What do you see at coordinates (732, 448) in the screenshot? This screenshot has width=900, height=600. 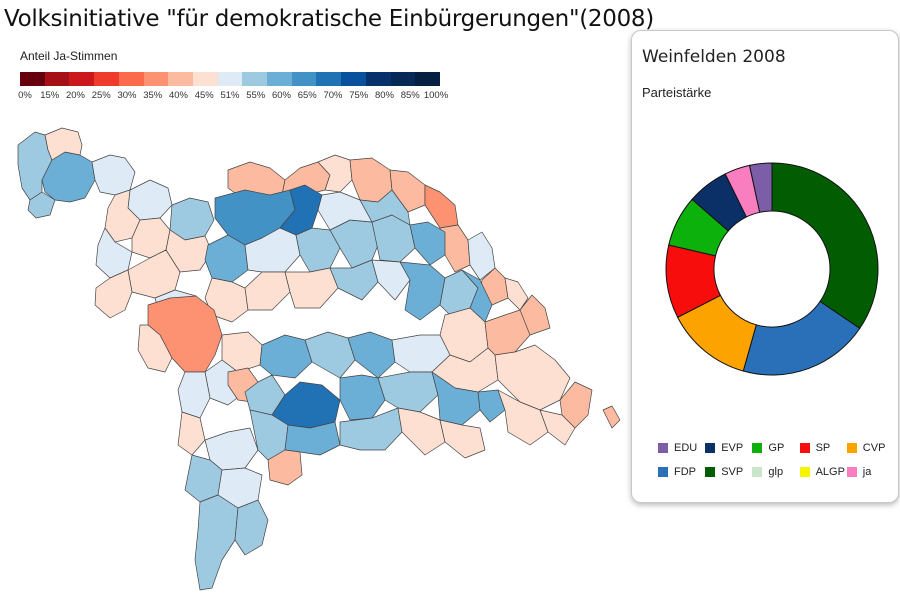 I see `legend-label: EVP` at bounding box center [732, 448].